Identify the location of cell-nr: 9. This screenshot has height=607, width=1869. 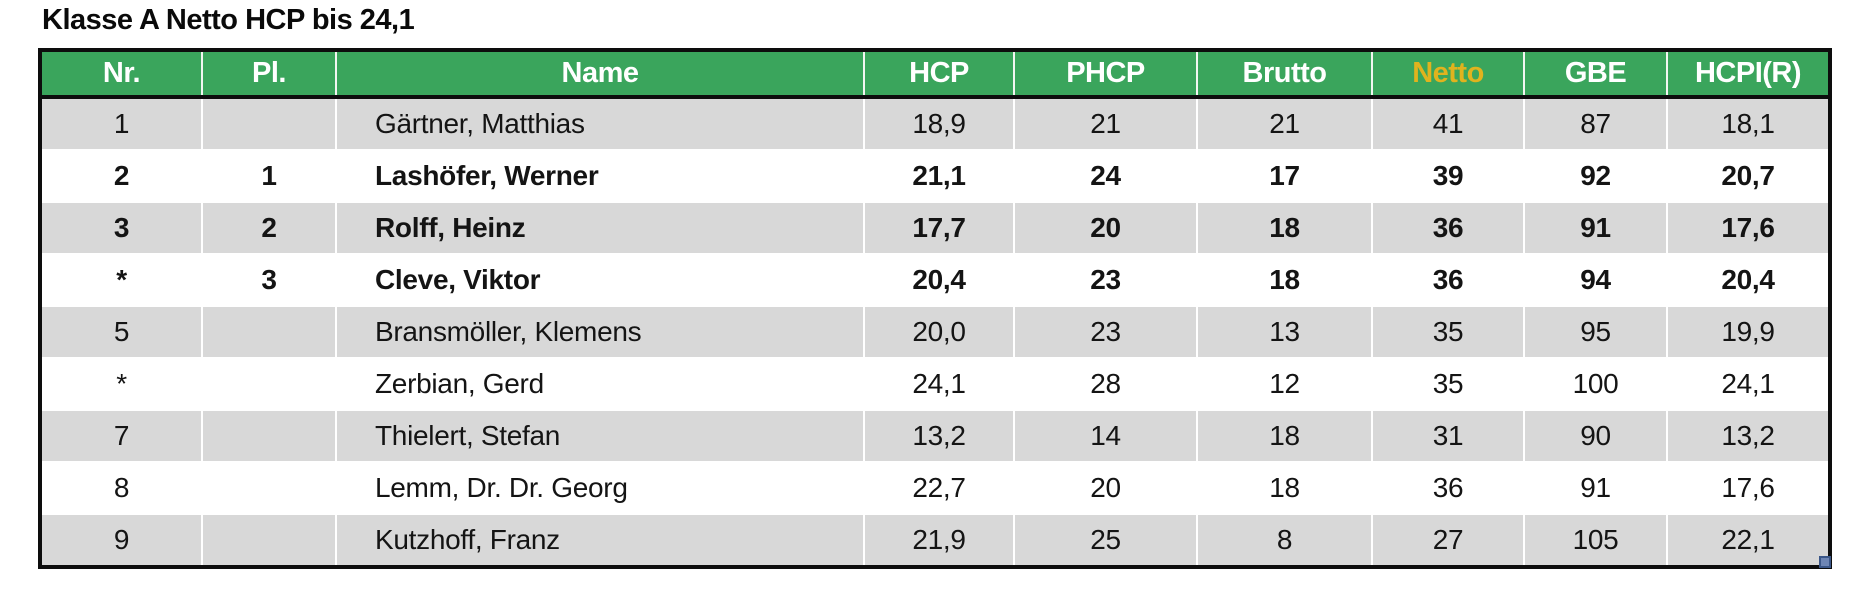
(122, 539).